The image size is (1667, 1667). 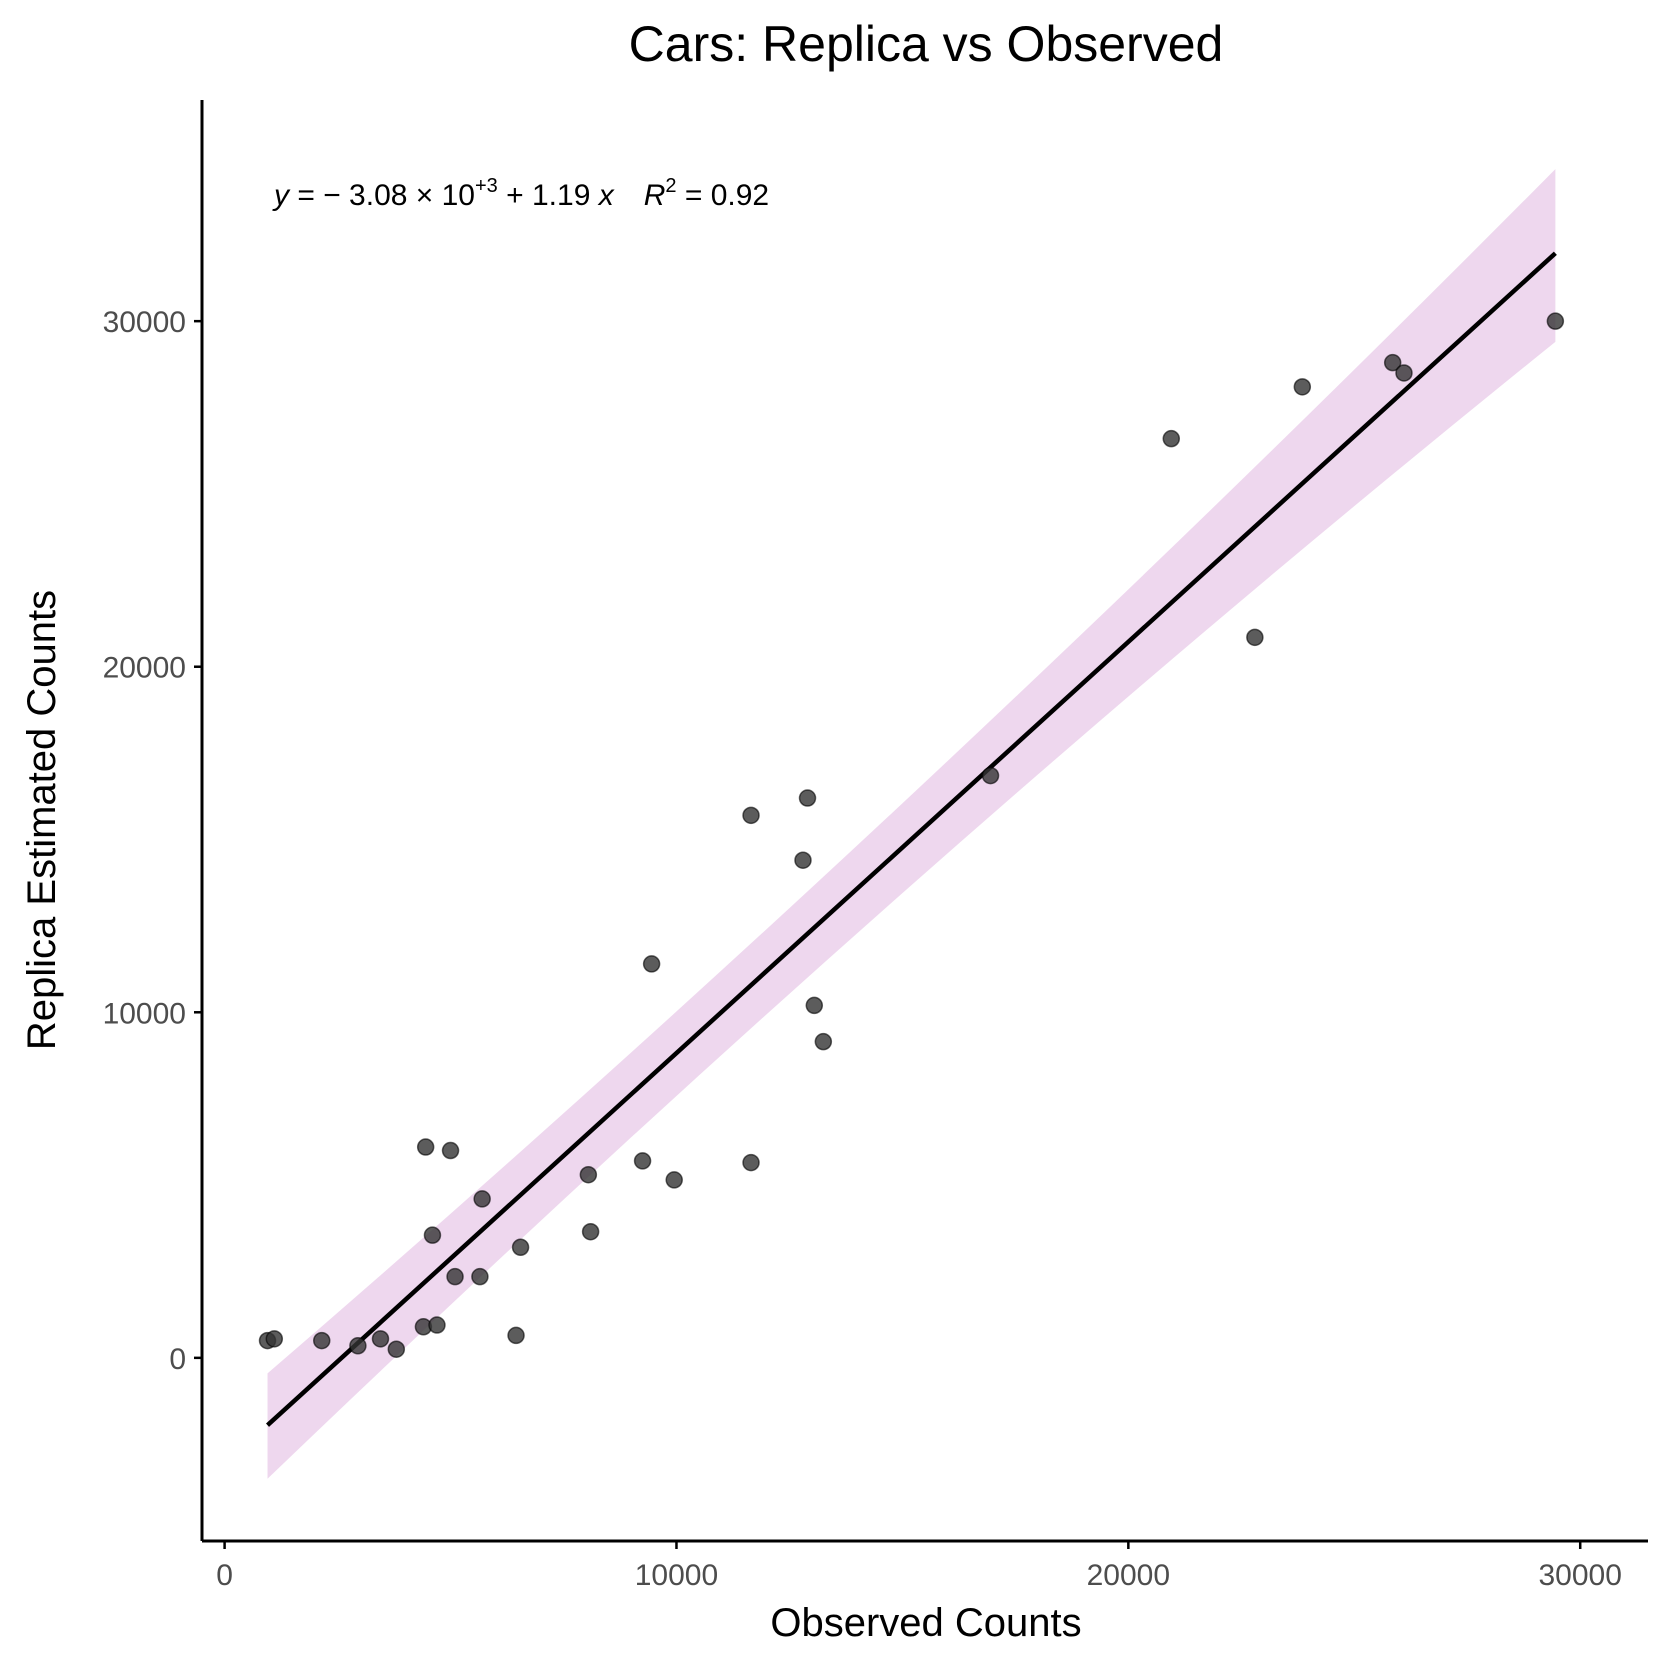 I want to click on x-tick-label: 20000, so click(x=1128, y=1575).